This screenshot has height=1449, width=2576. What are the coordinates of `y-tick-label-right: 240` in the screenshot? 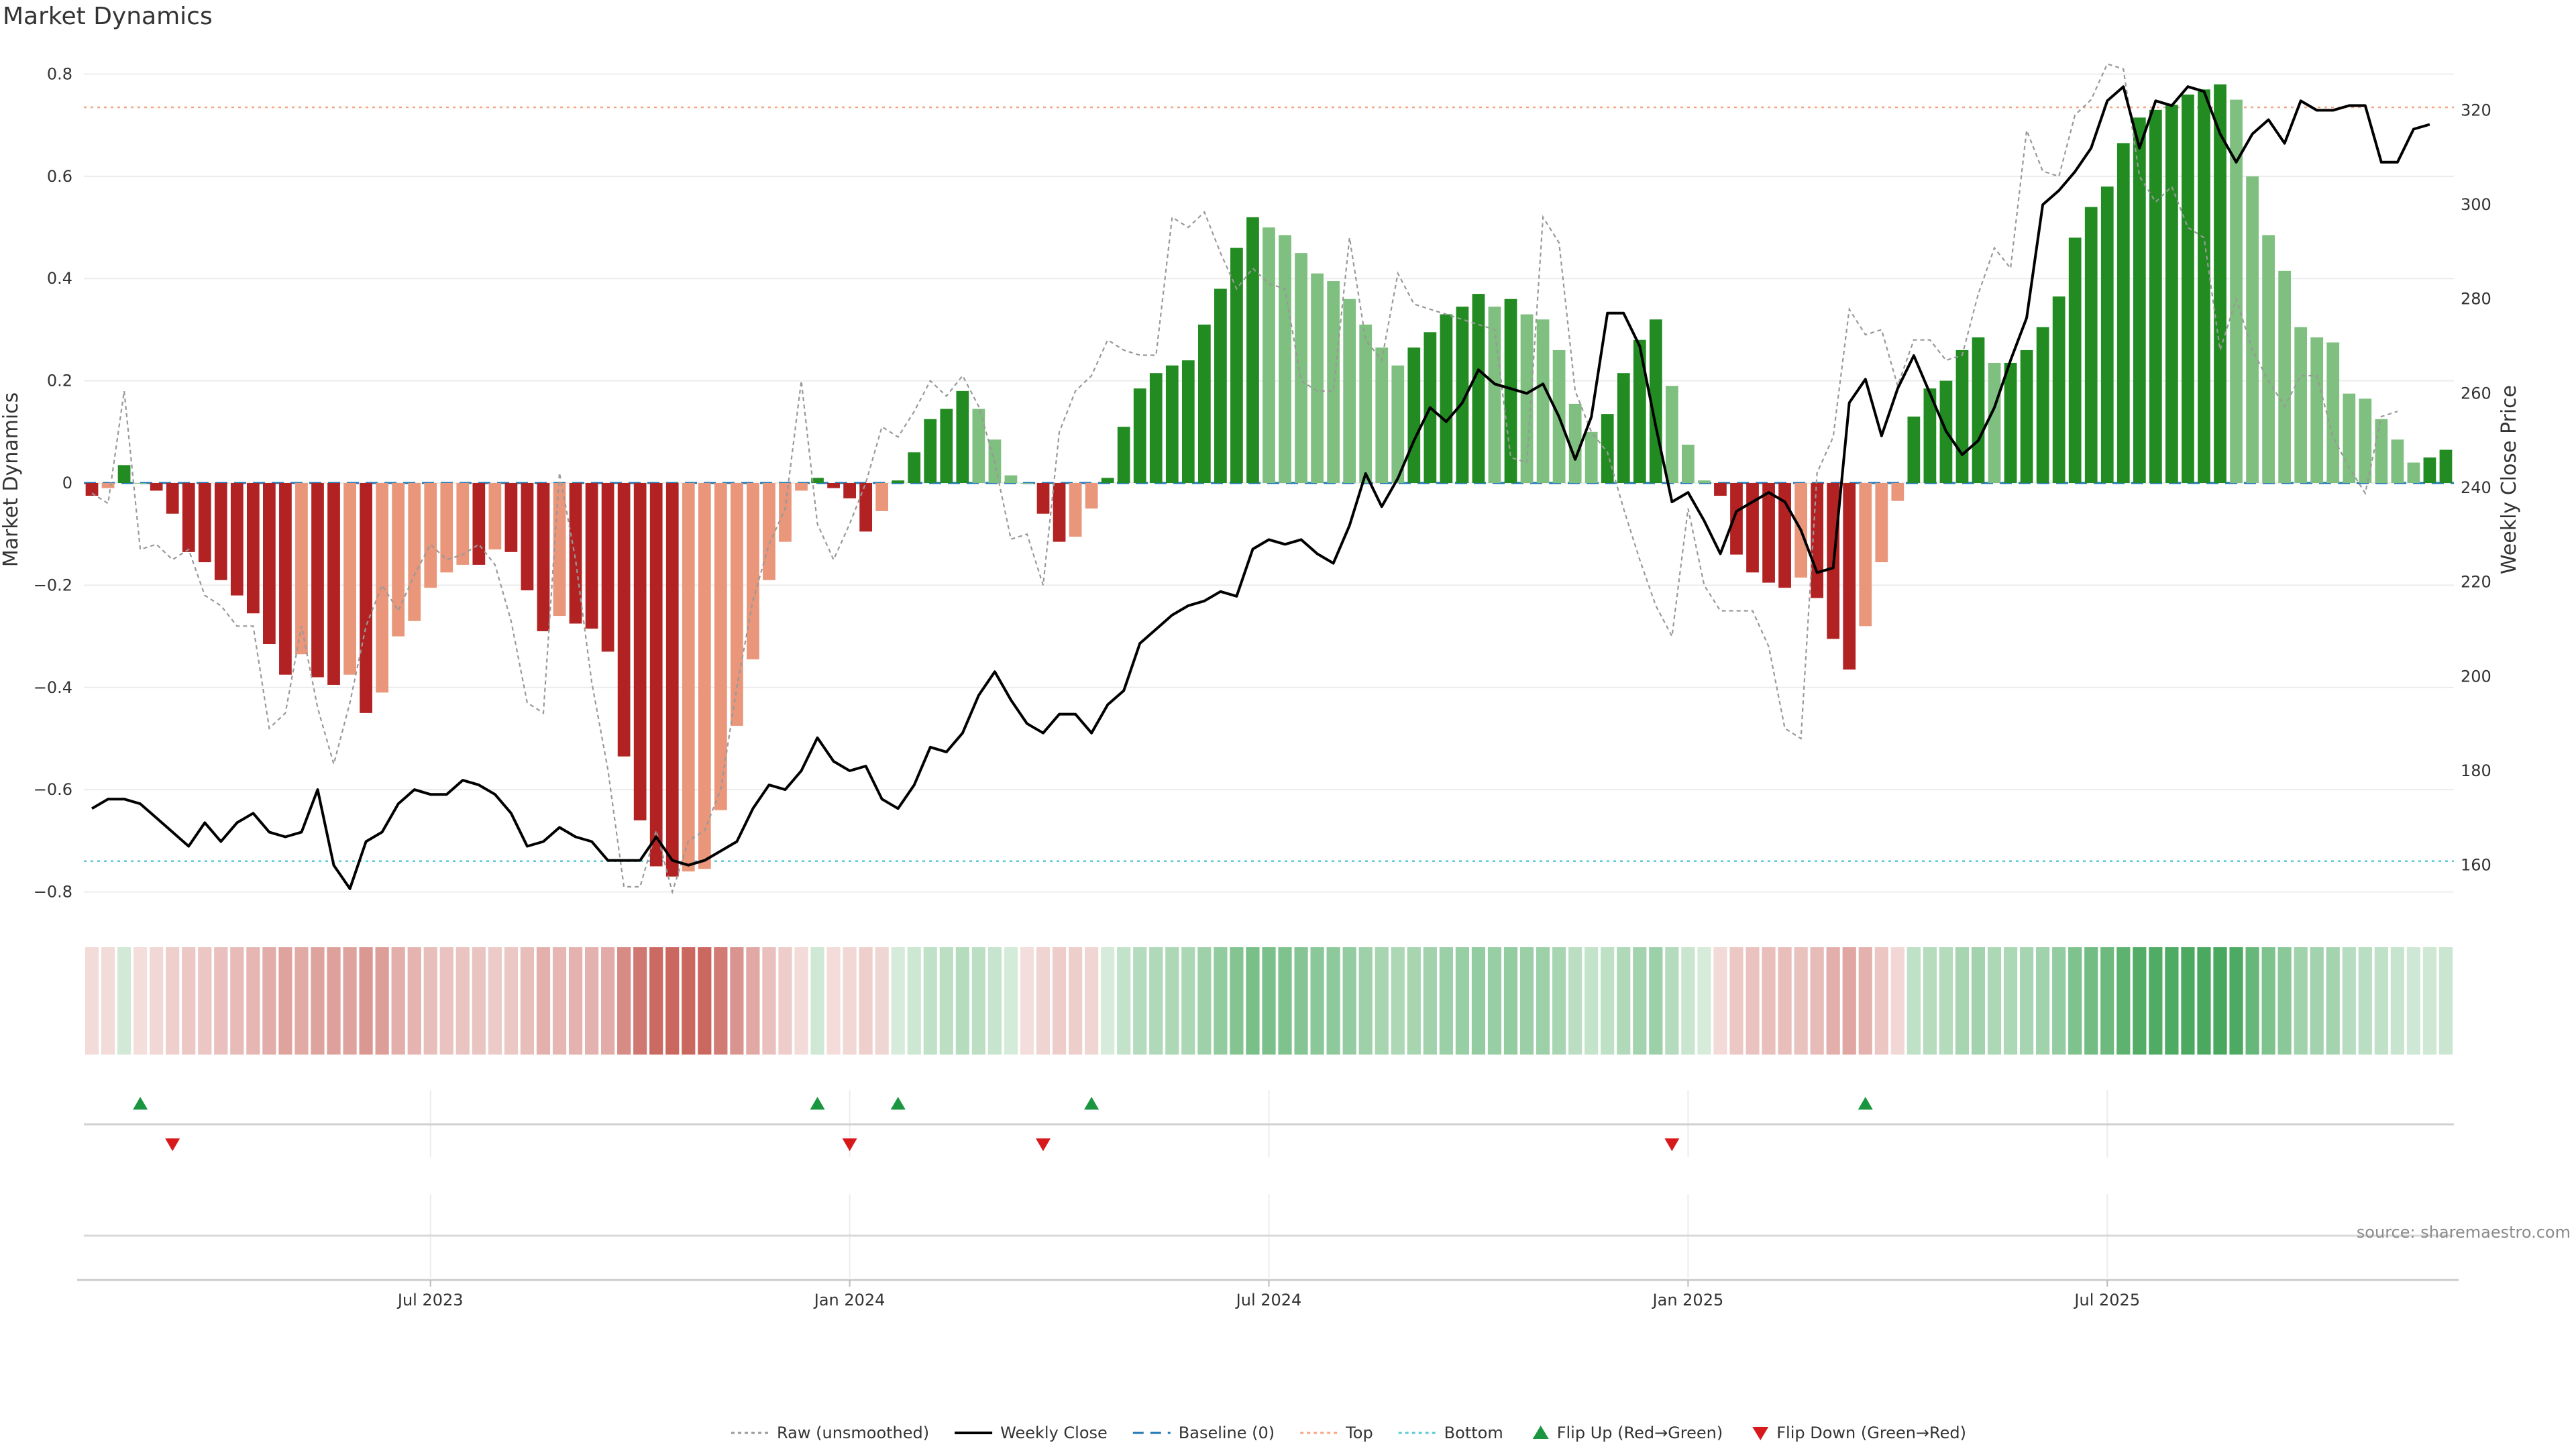 It's located at (2476, 487).